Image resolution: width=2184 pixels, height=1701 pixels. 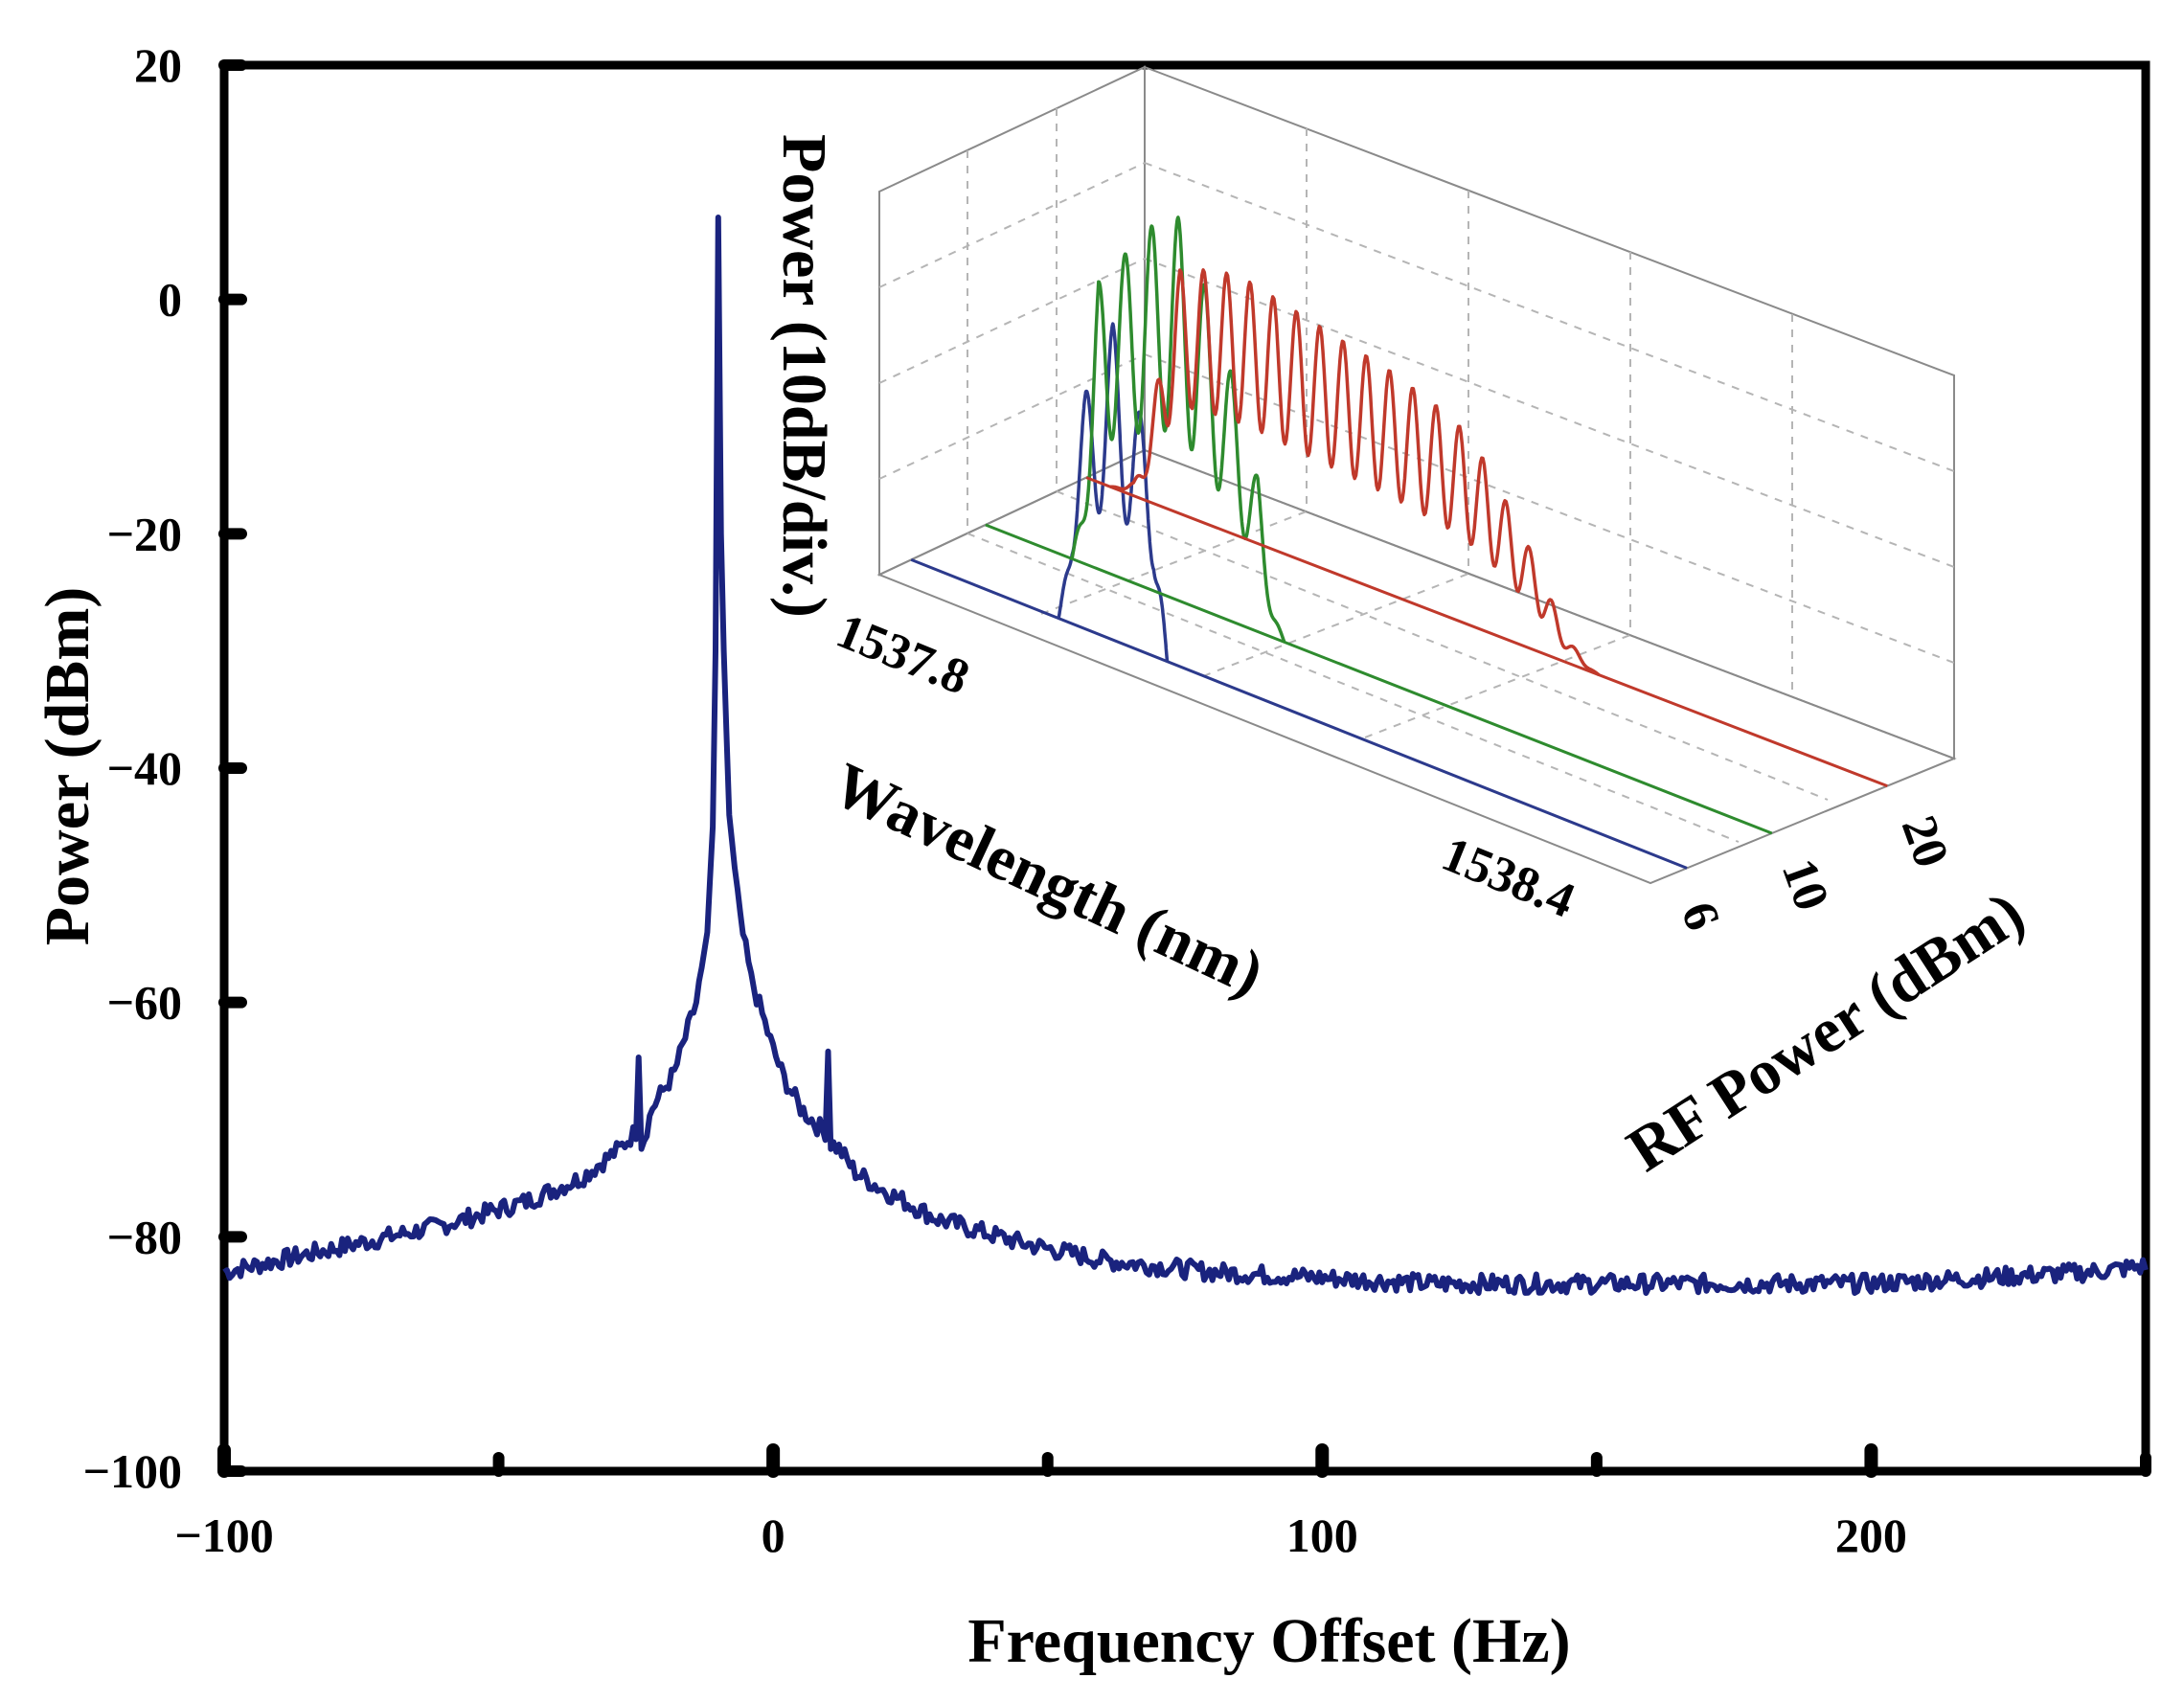 I want to click on y-tick-label: −60, so click(x=145, y=1003).